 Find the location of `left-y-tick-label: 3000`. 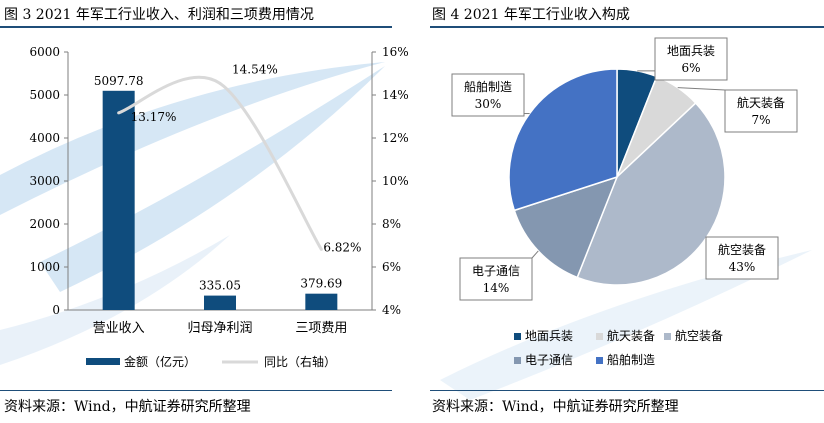

left-y-tick-label: 3000 is located at coordinates (44, 181).